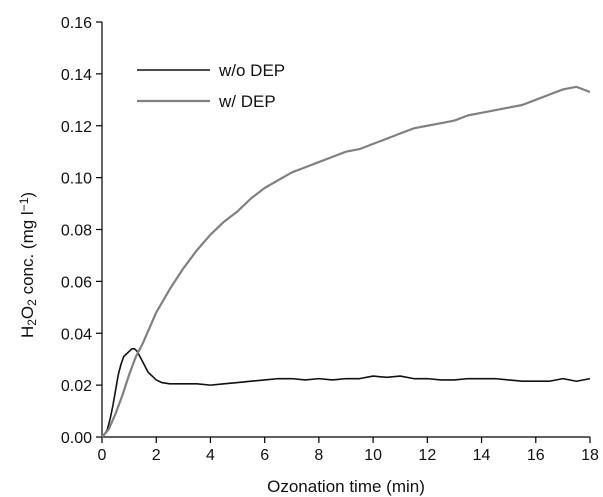 The image size is (603, 497). Describe the element at coordinates (346, 393) in the screenshot. I see `series-line-without-dep` at that location.